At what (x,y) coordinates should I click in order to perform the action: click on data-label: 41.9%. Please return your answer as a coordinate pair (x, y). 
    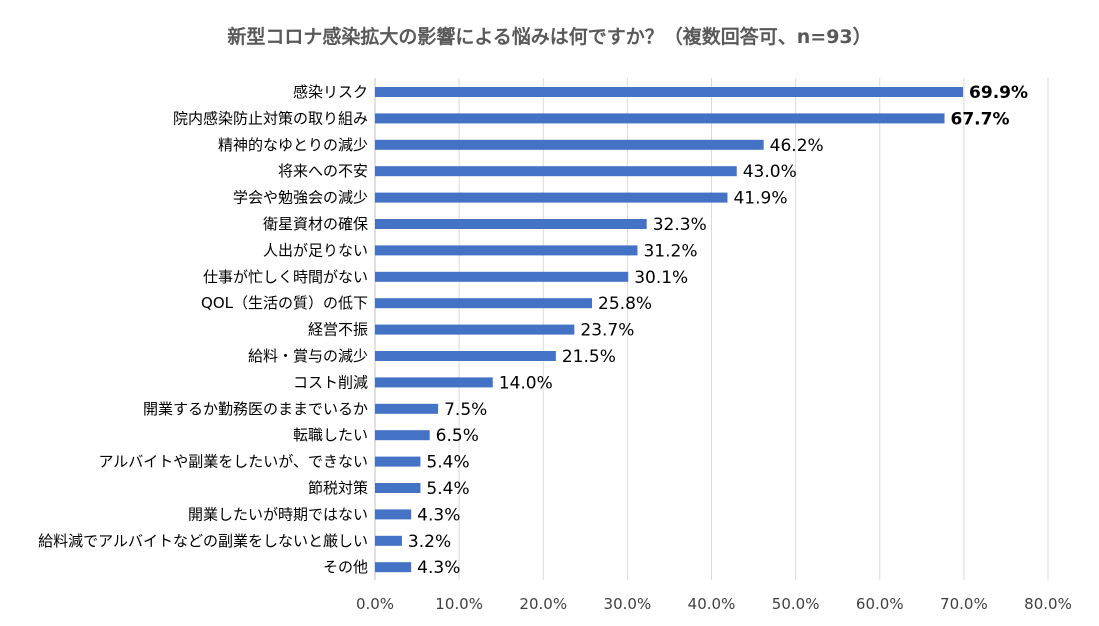
    Looking at the image, I should click on (760, 199).